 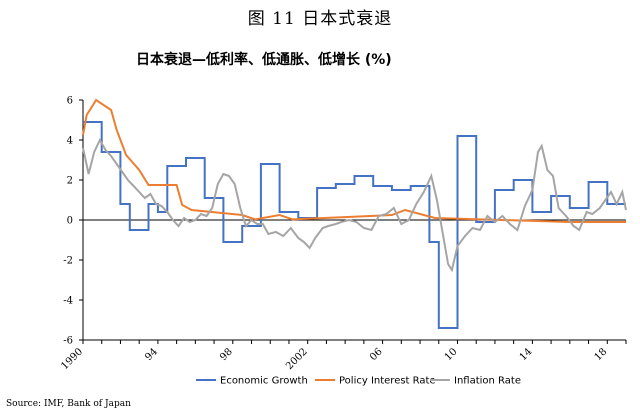 I want to click on figure-caption: 图 11 日本式衰退, so click(x=320, y=19).